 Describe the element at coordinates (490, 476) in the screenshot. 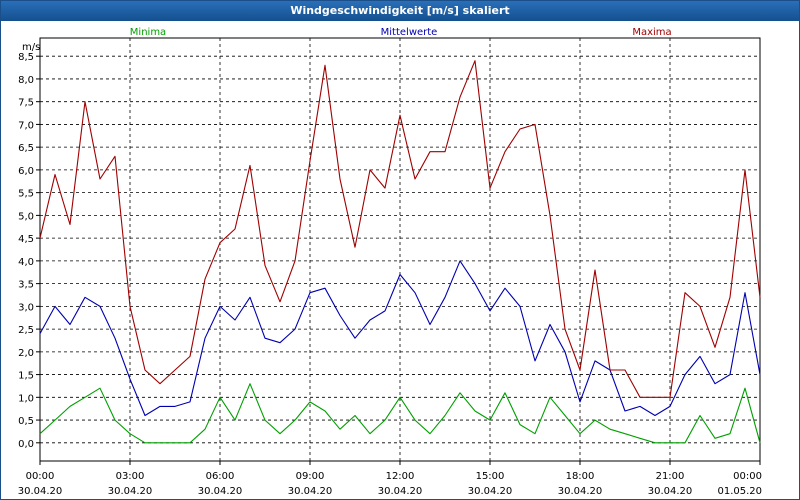

I see `x-tick-time: 15:00` at that location.